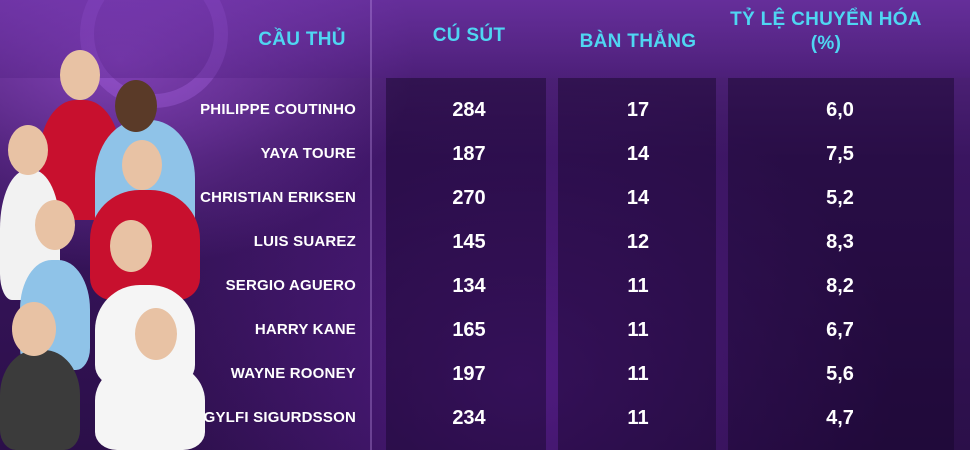 Image resolution: width=970 pixels, height=450 pixels. What do you see at coordinates (278, 109) in the screenshot?
I see `player-name: PHILIPPE COUTINHO` at bounding box center [278, 109].